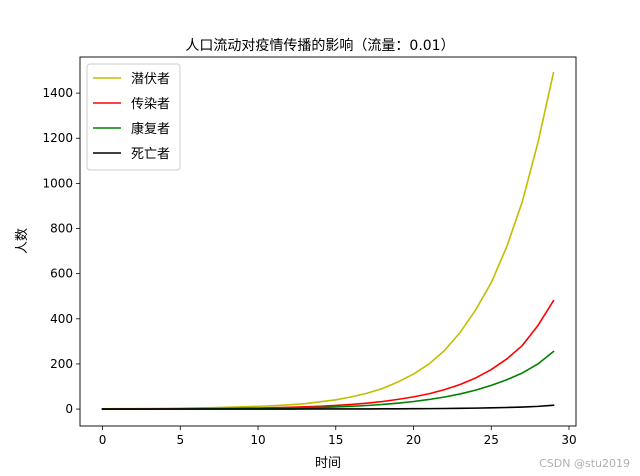 This screenshot has height=476, width=640. Describe the element at coordinates (150, 154) in the screenshot. I see `legend-label: 死亡者` at that location.